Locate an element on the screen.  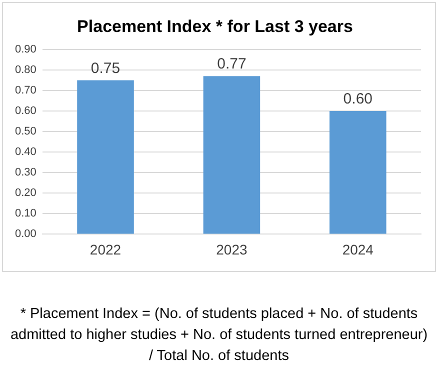
data-label: 0.75 is located at coordinates (105, 68).